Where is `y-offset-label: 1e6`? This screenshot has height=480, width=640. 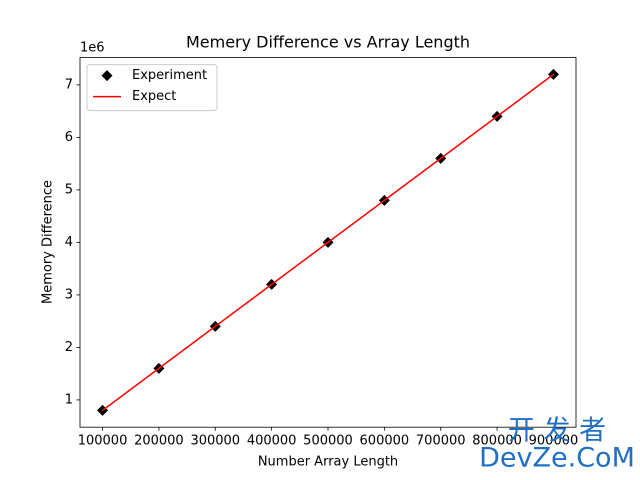
y-offset-label: 1e6 is located at coordinates (92, 48).